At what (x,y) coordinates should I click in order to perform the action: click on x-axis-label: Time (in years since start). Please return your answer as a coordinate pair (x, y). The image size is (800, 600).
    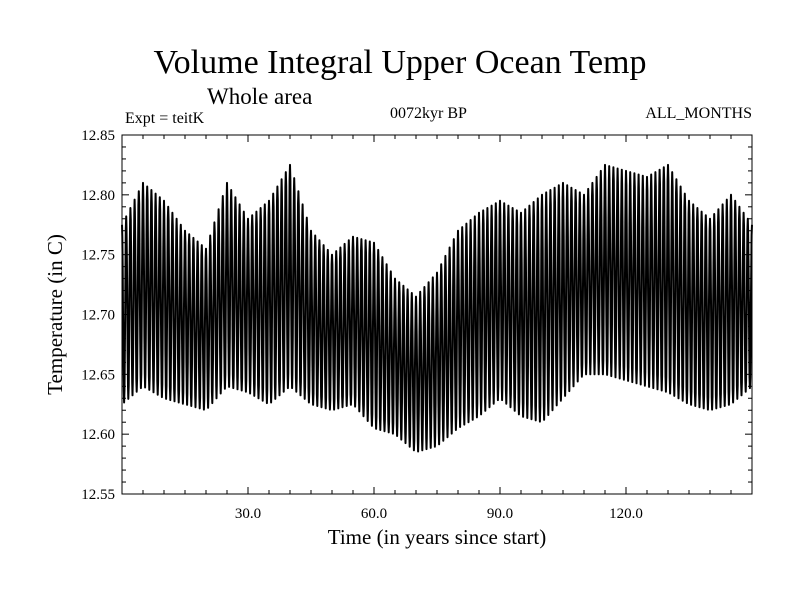
    Looking at the image, I should click on (437, 537).